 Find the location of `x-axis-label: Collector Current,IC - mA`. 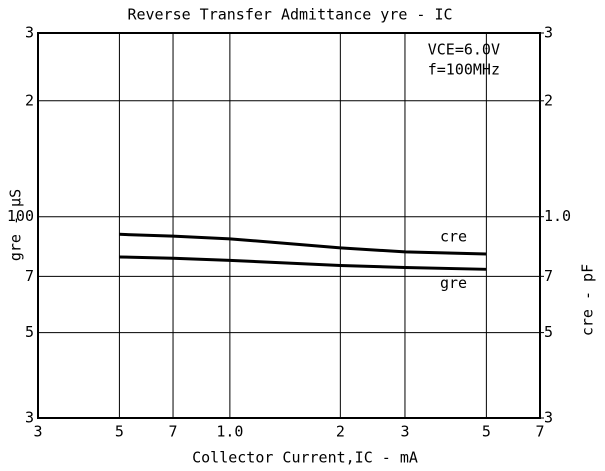

x-axis-label: Collector Current,IC - mA is located at coordinates (305, 458).